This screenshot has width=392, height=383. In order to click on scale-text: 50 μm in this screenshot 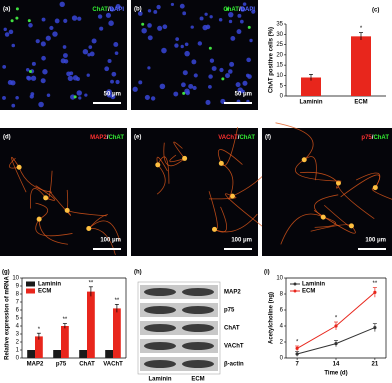, I will do `click(112, 95)`.